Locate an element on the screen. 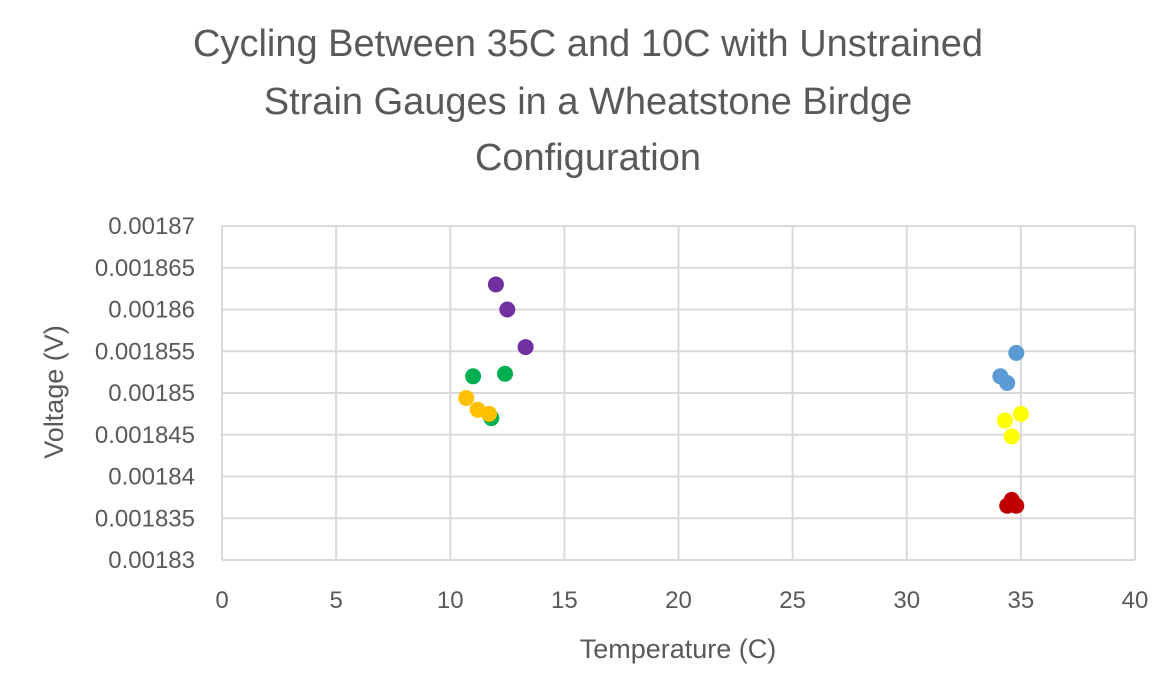 The image size is (1172, 695). x-tick-label: 30 is located at coordinates (906, 600).